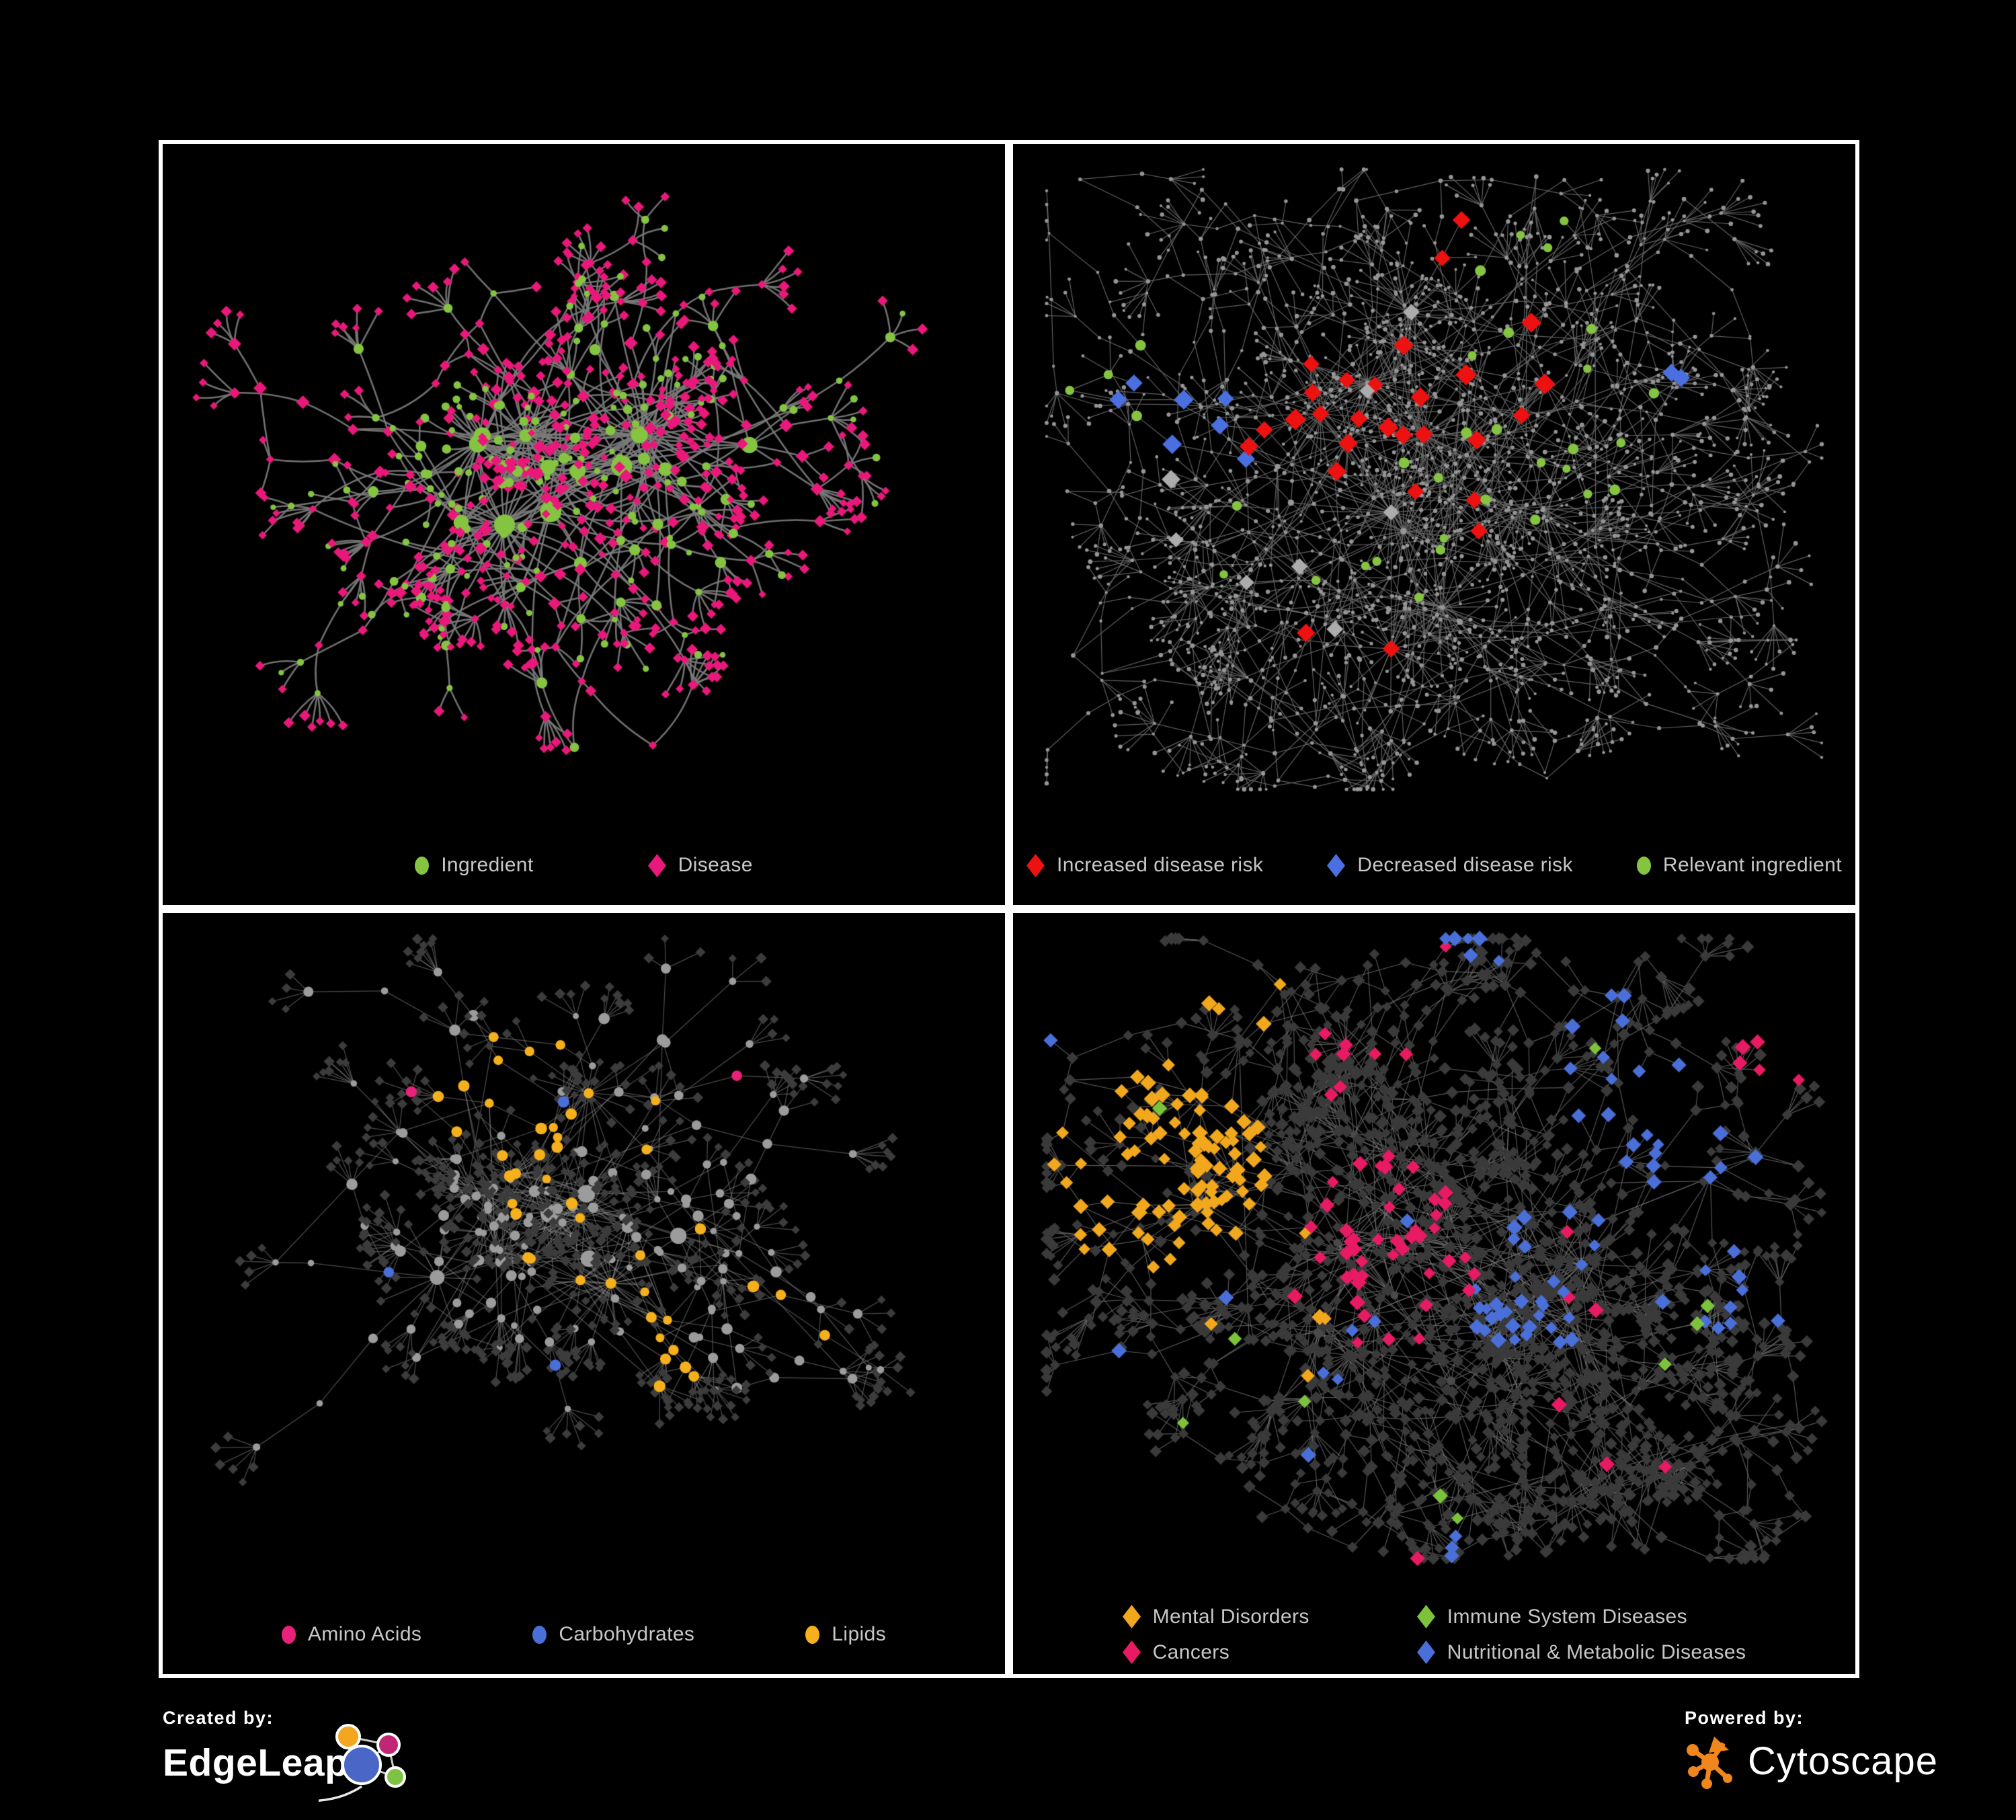 This screenshot has height=1820, width=2016. I want to click on powered-by-block: Powered by: Cytoscape, so click(1811, 1748).